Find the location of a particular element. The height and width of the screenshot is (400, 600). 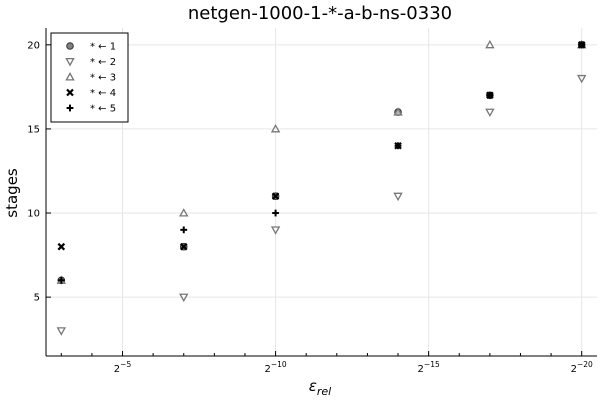

x-axis-label: εrel is located at coordinates (320, 387).